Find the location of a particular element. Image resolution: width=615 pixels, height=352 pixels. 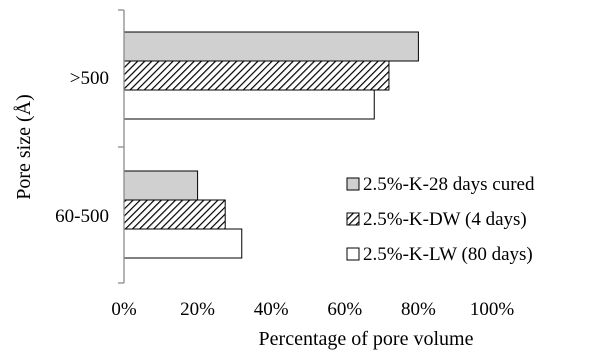

y-tick-label: >500 is located at coordinates (89, 78).